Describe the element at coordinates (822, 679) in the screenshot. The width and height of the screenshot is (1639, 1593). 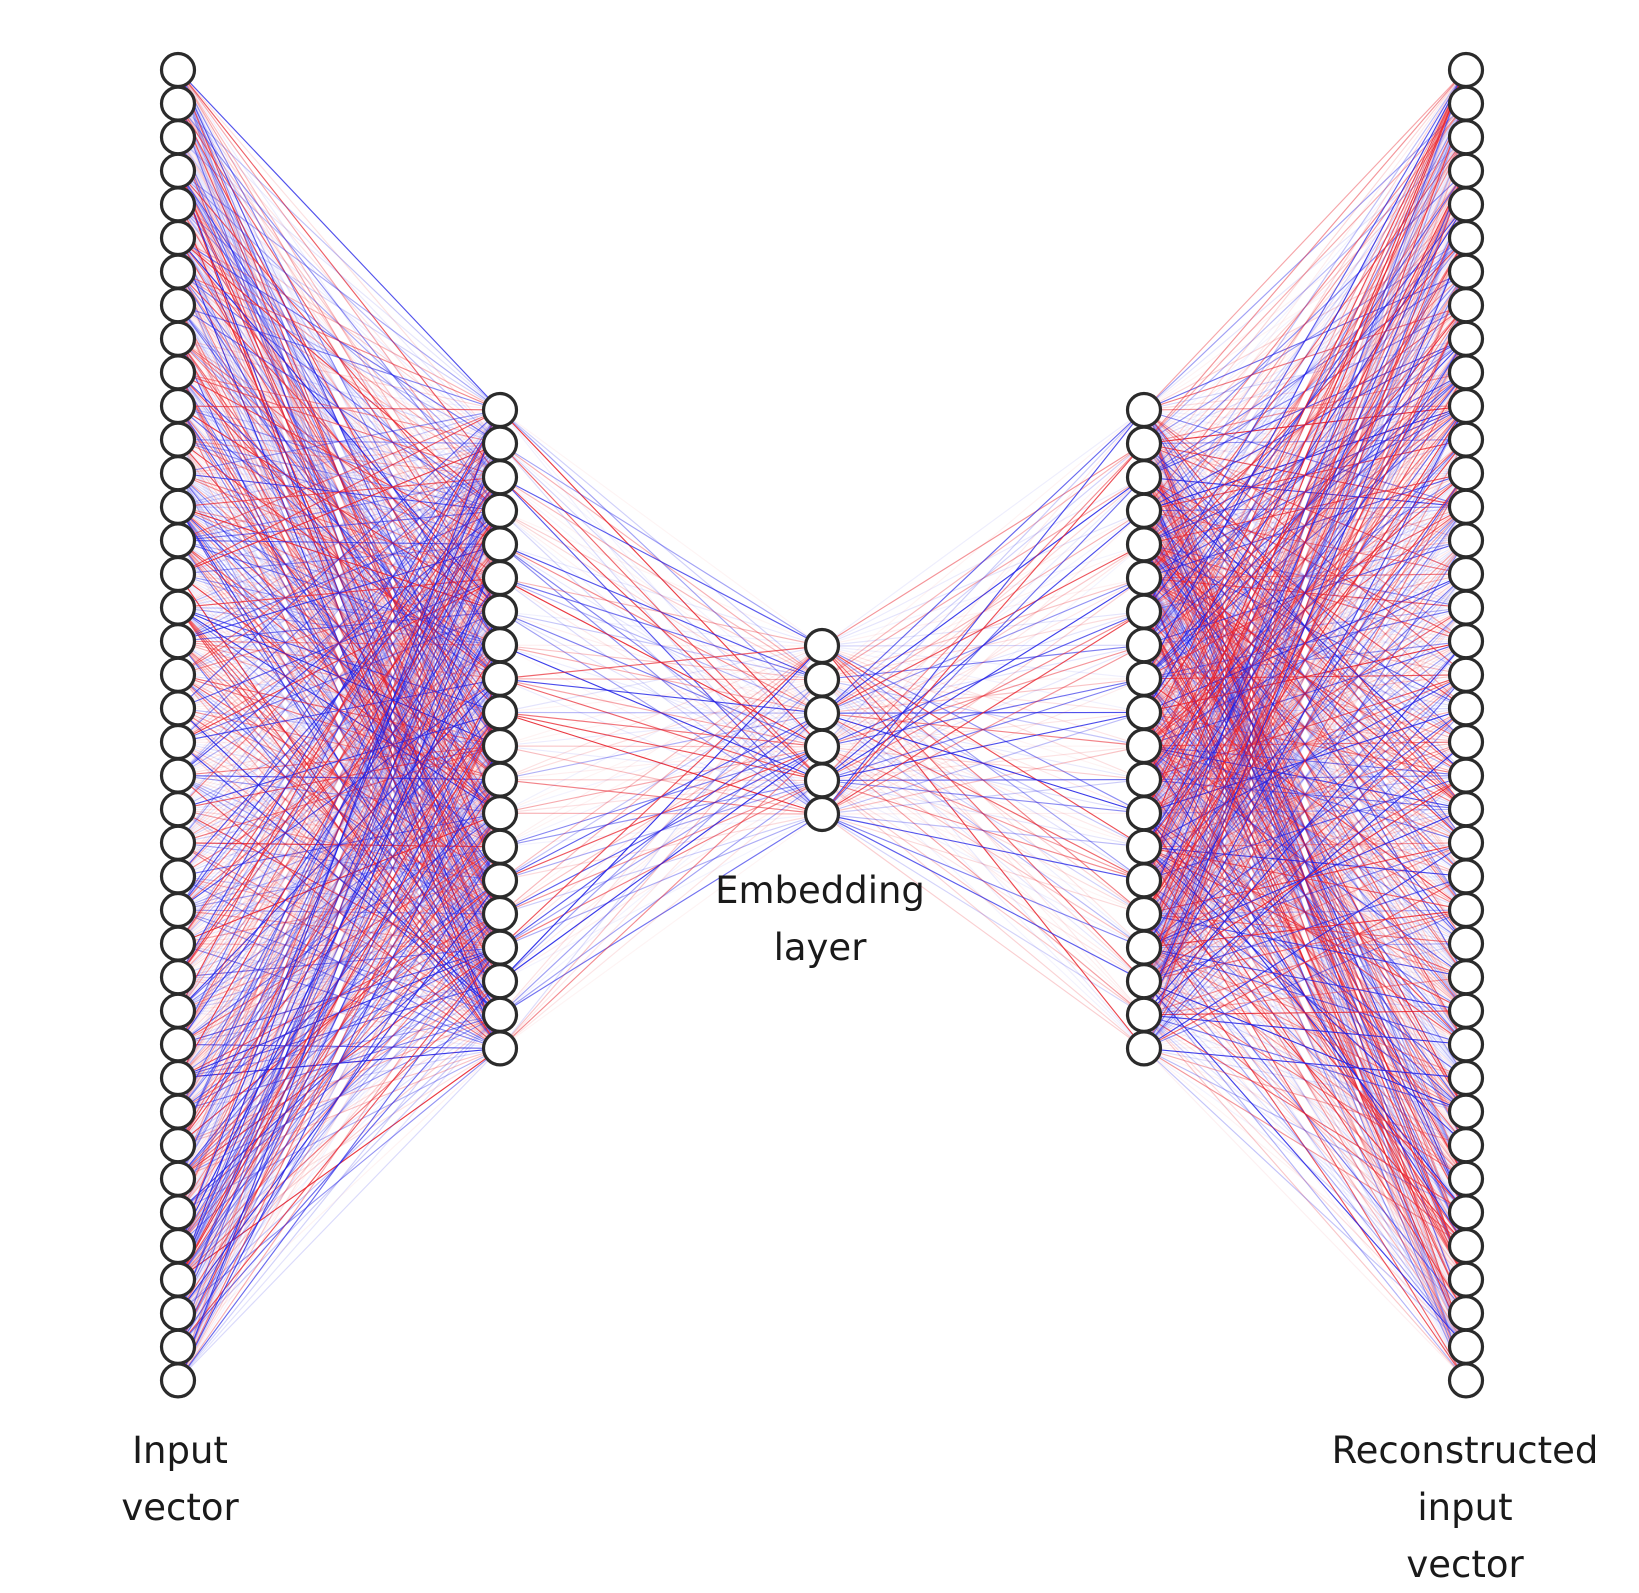
I see `embedding-node` at that location.